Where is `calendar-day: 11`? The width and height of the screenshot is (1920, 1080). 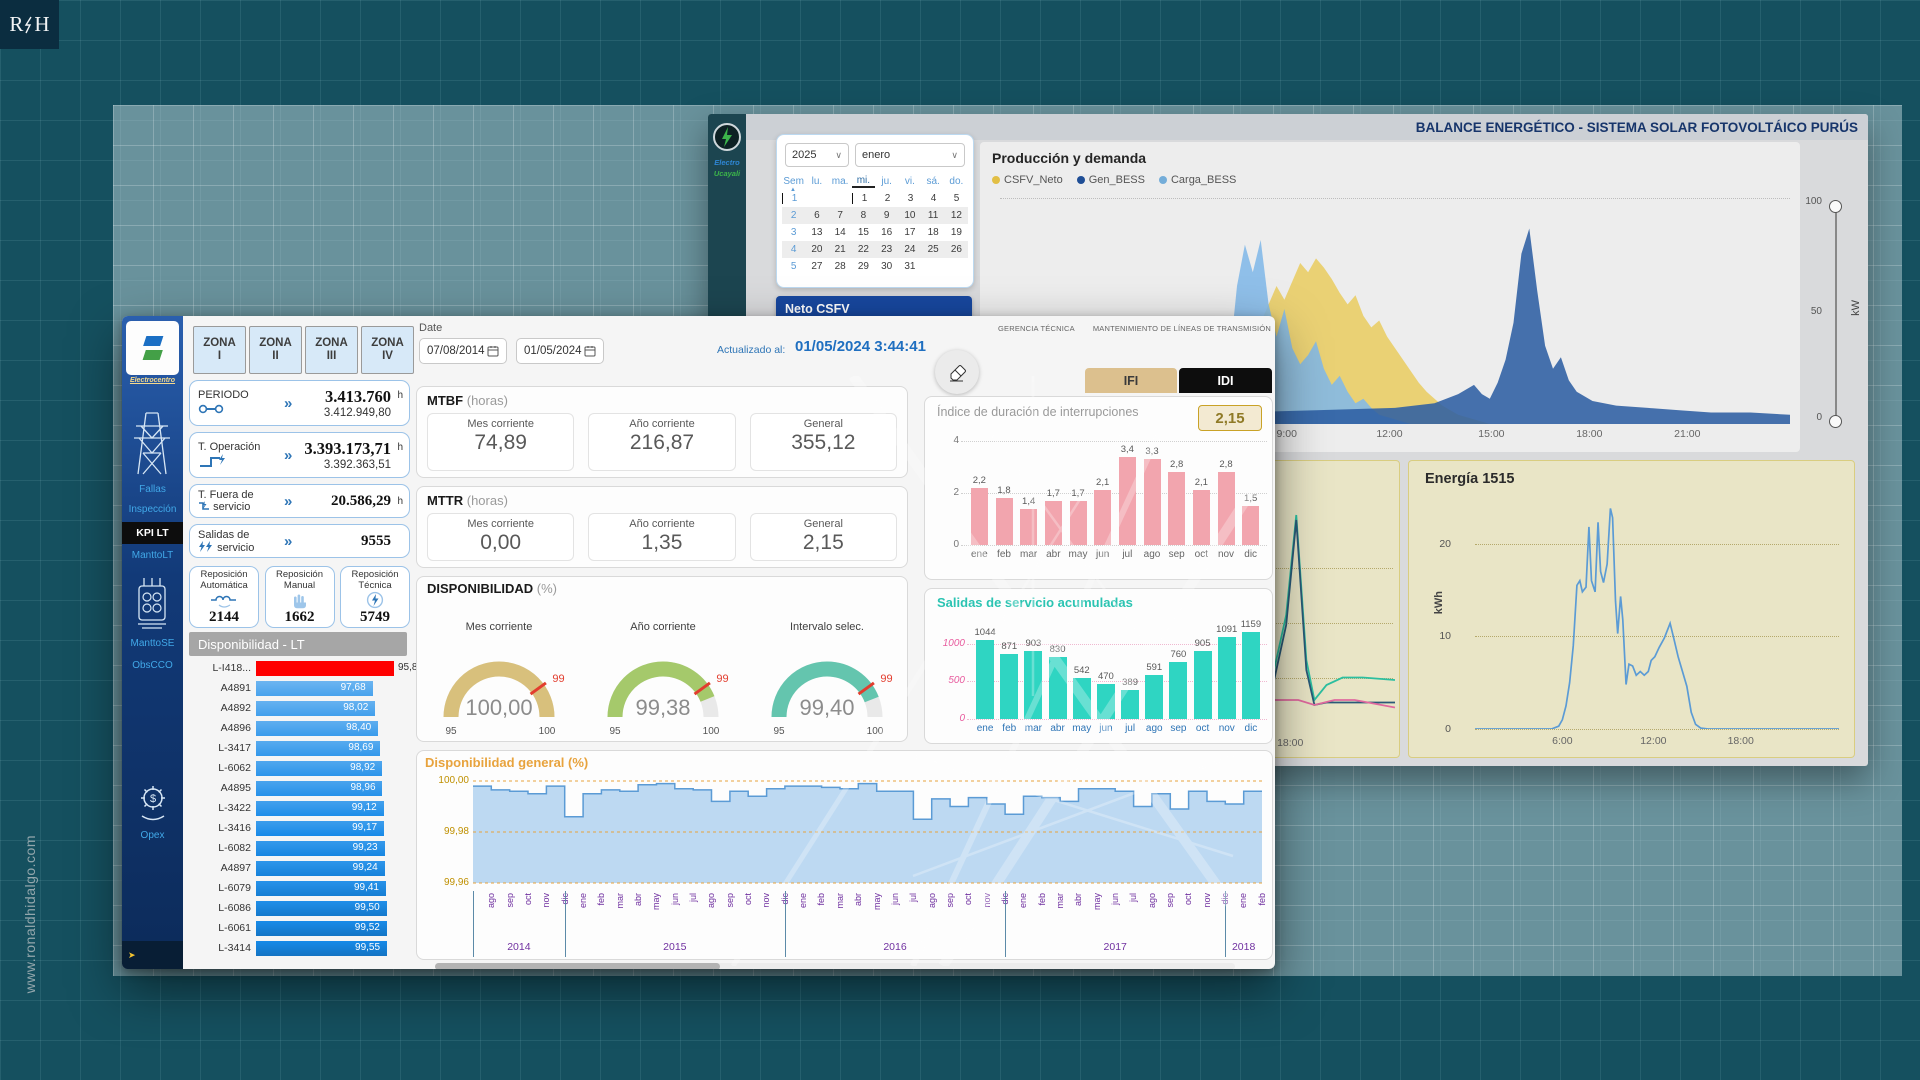
calendar-day: 11 is located at coordinates (933, 215).